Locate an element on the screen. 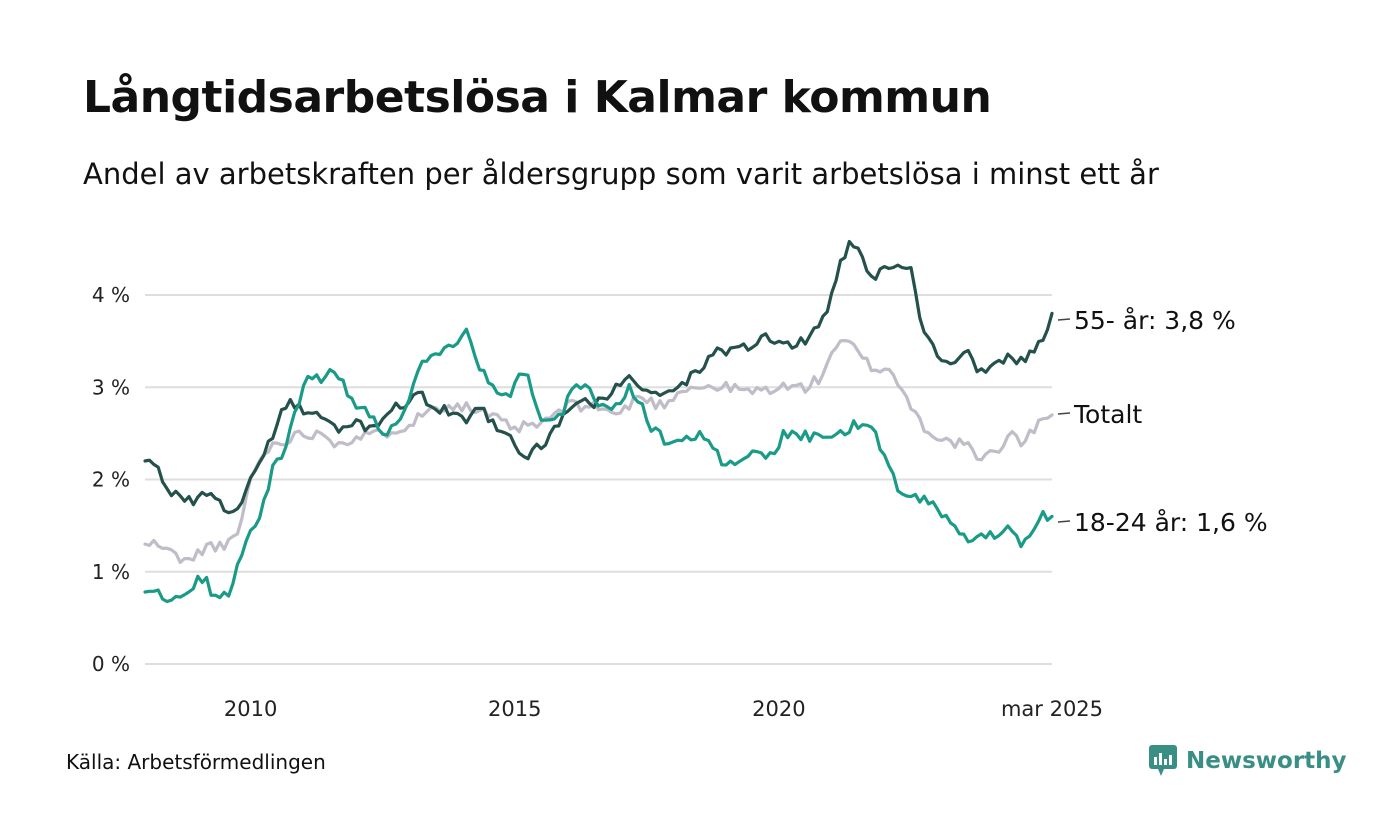 This screenshot has height=840, width=1400. source-note: Källa: Arbetsförmedlingen is located at coordinates (196, 762).